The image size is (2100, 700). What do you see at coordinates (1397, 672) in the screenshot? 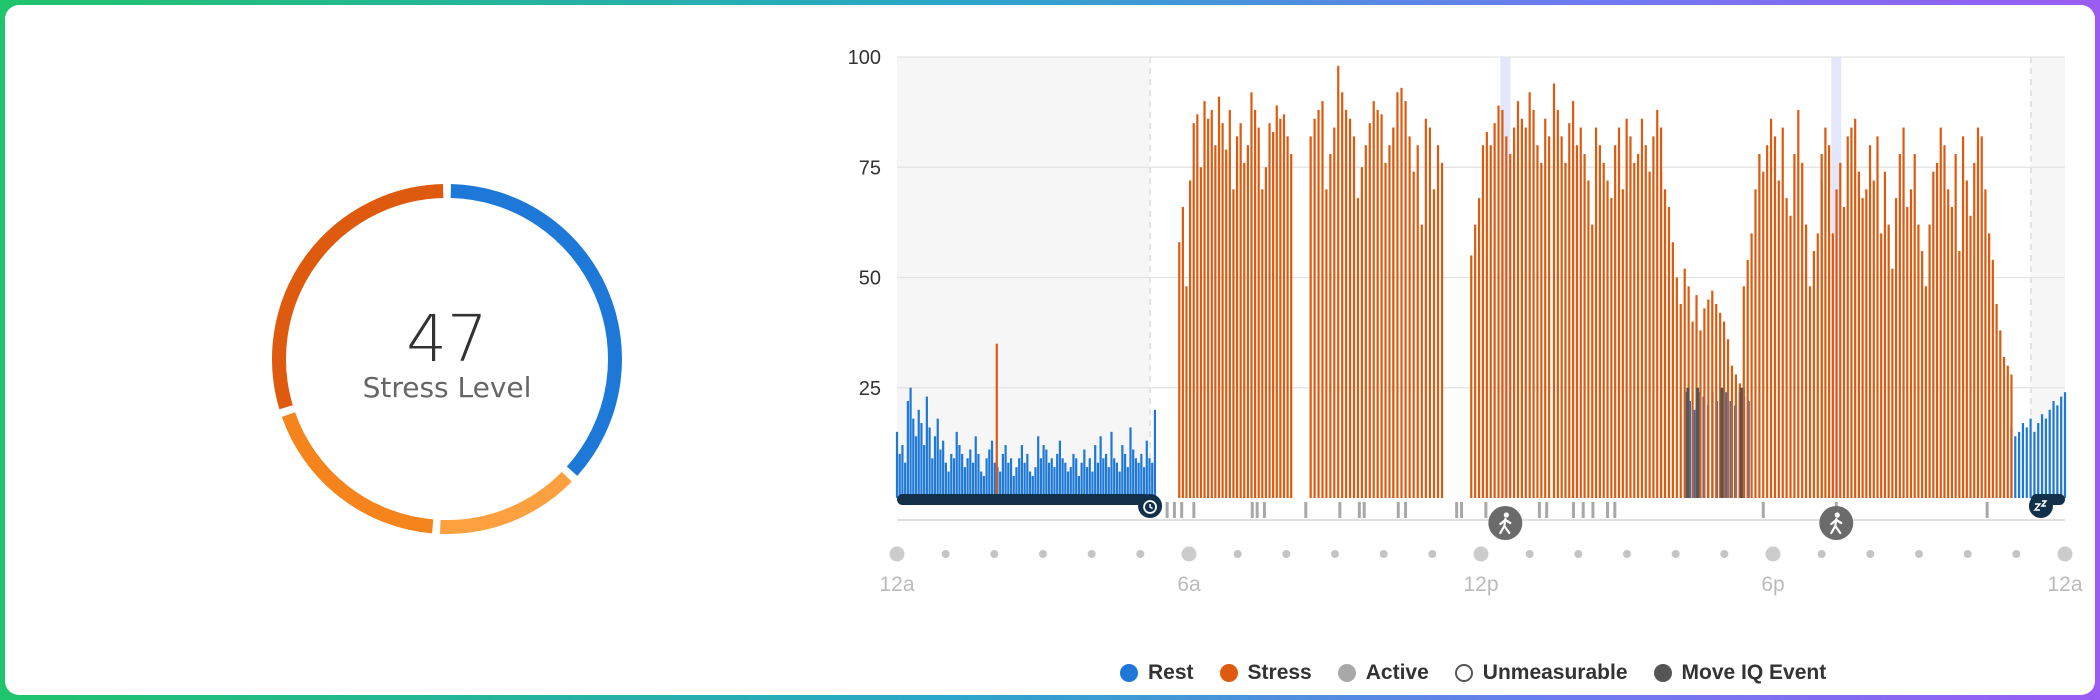
I see `legend-label-active: Active` at bounding box center [1397, 672].